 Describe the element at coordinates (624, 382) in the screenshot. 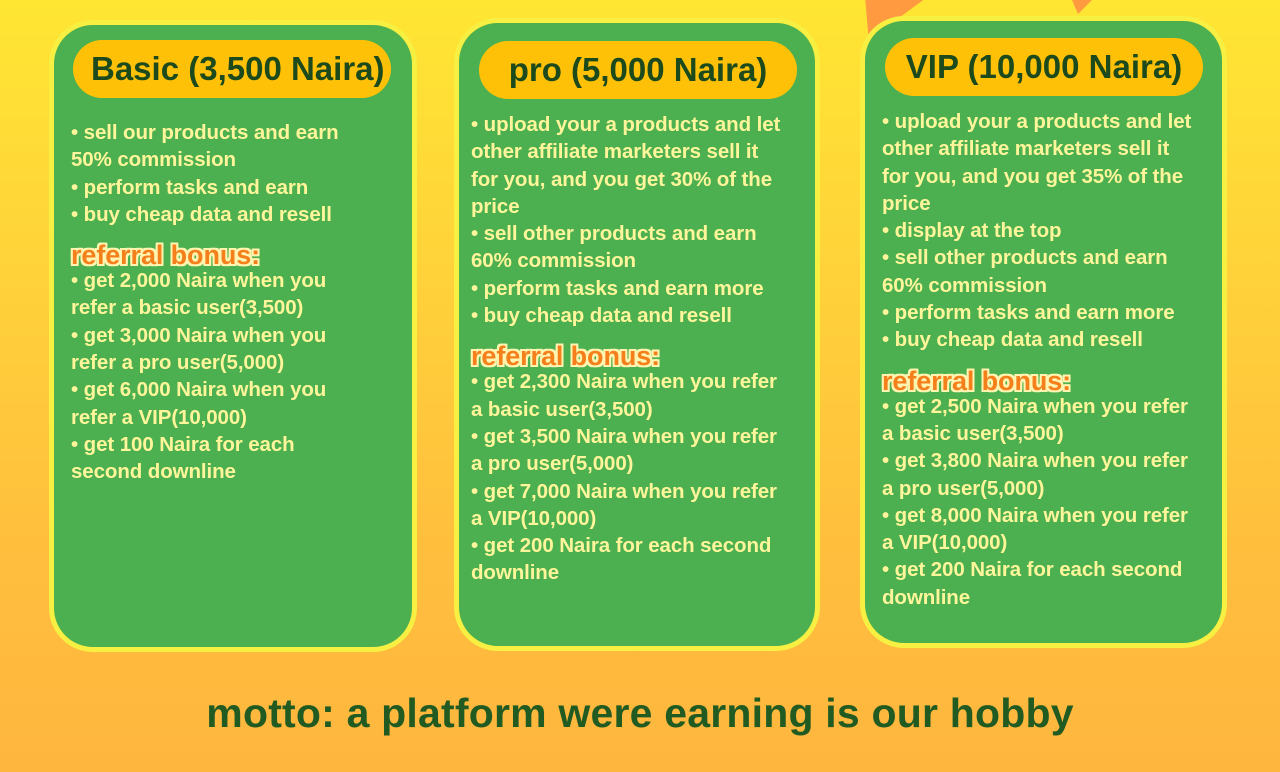

I see `referral-line: • get 2,300 Naira when you refer` at that location.